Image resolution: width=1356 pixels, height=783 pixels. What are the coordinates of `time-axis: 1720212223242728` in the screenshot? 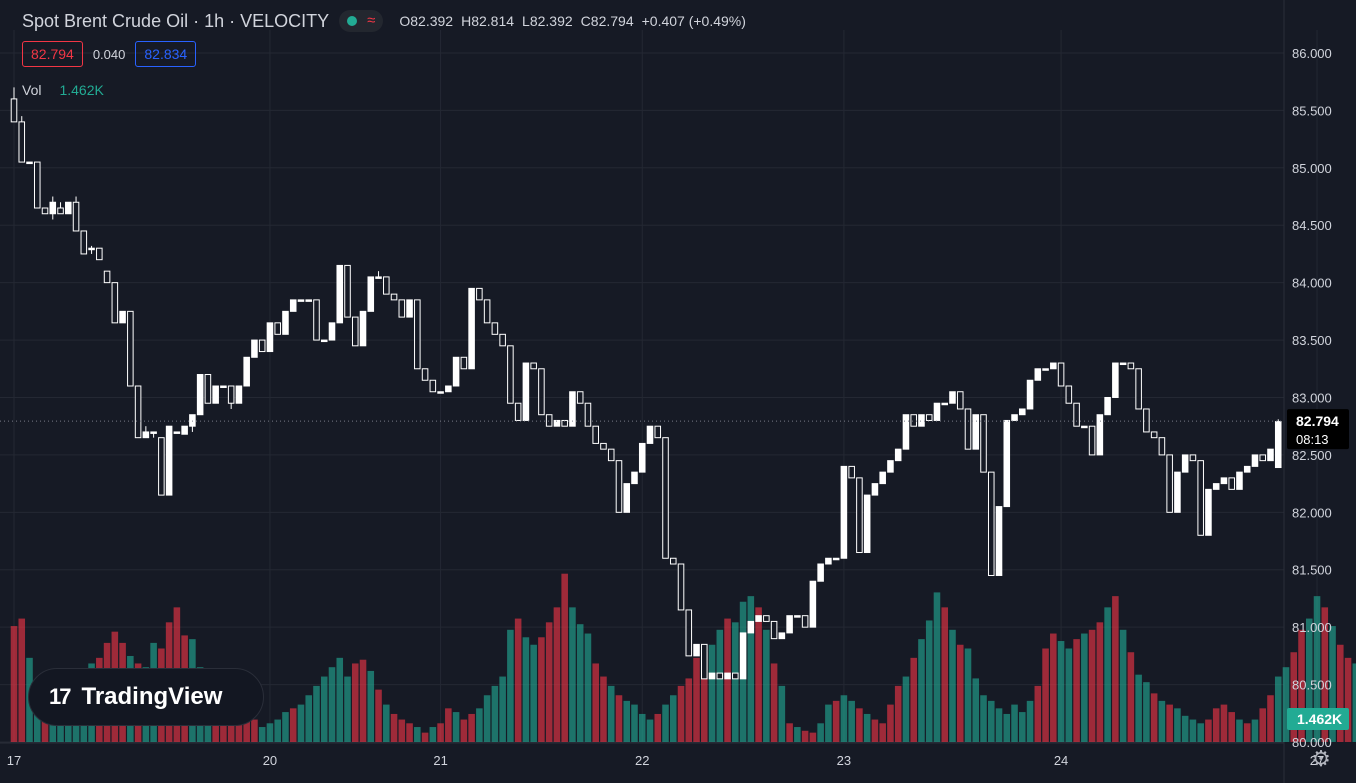 It's located at (681, 760).